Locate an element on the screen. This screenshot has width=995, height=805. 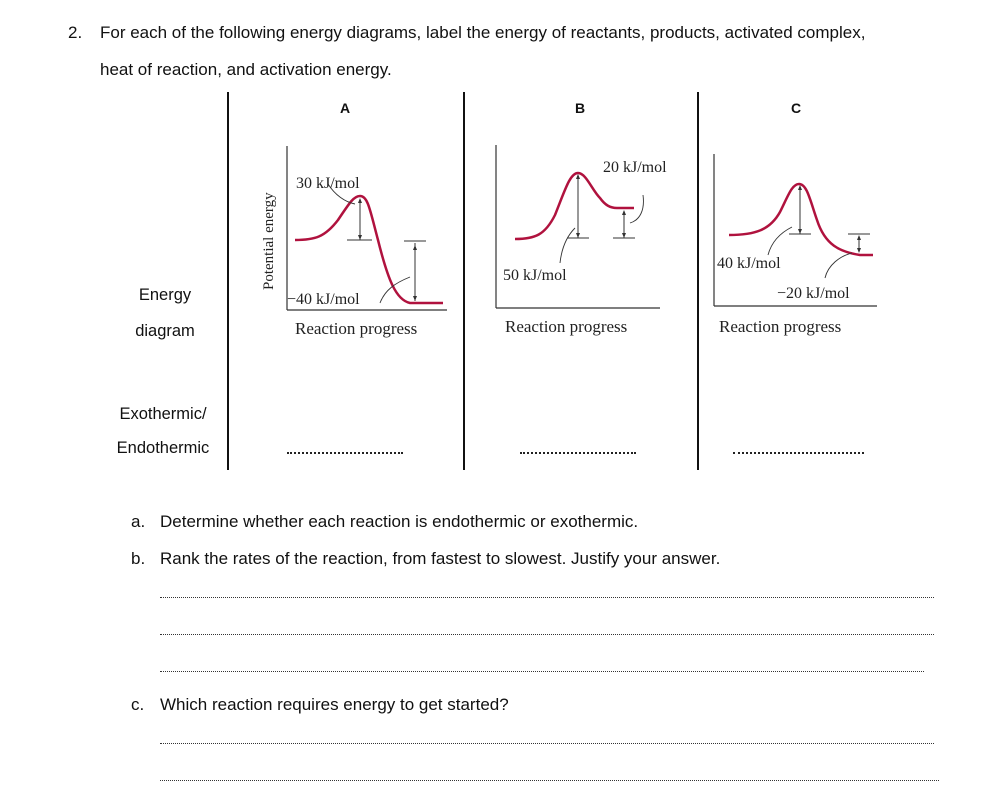
heat-label-a: −40 kJ/mol is located at coordinates (323, 299).